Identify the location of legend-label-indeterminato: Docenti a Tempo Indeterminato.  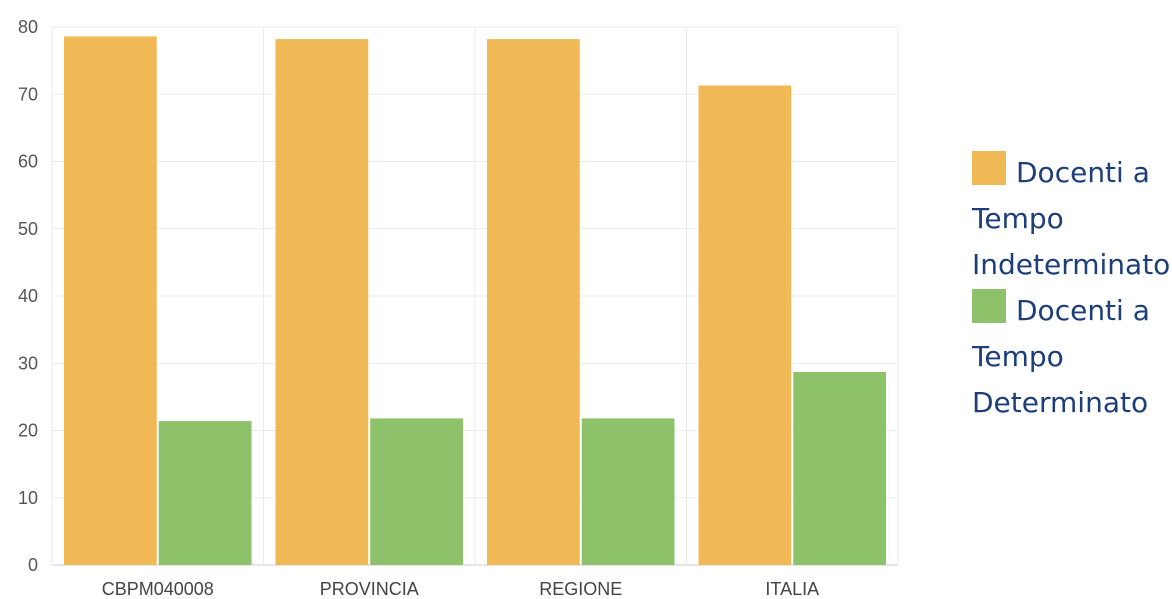
(1071, 218).